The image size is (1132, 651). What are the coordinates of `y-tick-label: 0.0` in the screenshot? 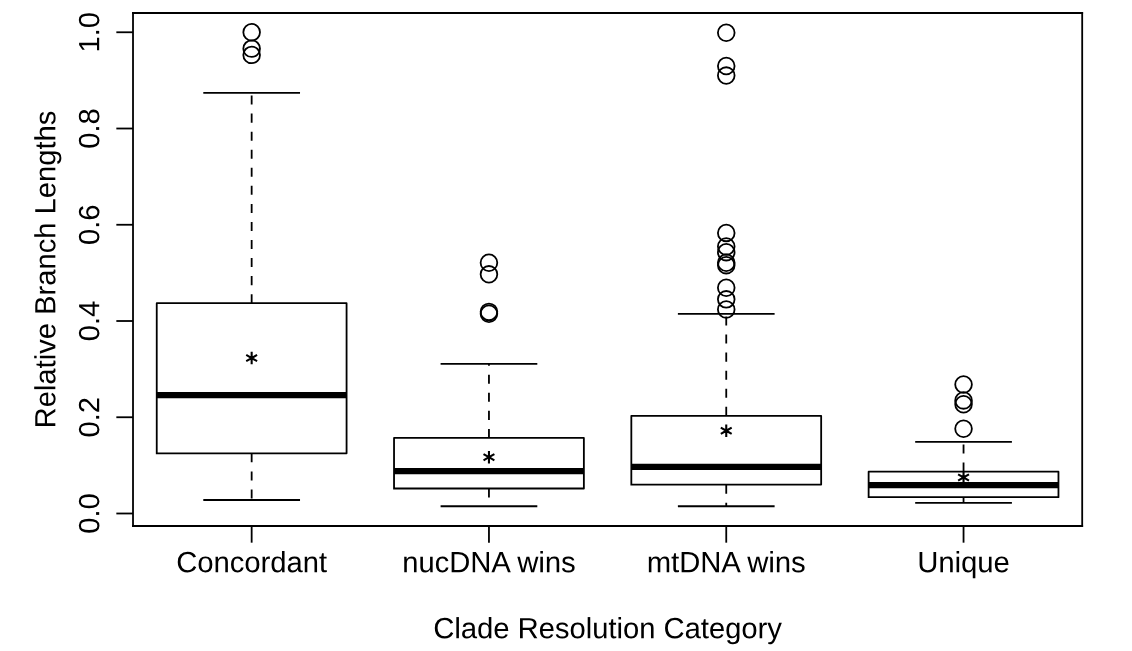 It's located at (89, 513).